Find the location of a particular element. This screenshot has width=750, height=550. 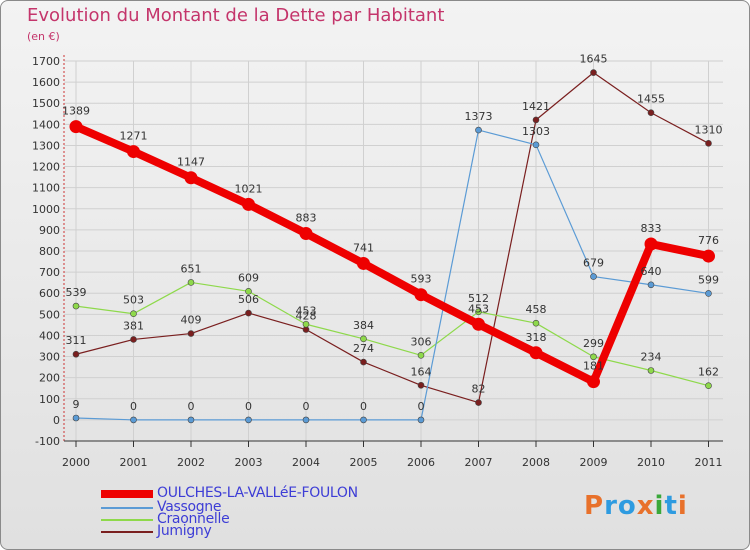

y-tick-label: 0 is located at coordinates (56, 420).